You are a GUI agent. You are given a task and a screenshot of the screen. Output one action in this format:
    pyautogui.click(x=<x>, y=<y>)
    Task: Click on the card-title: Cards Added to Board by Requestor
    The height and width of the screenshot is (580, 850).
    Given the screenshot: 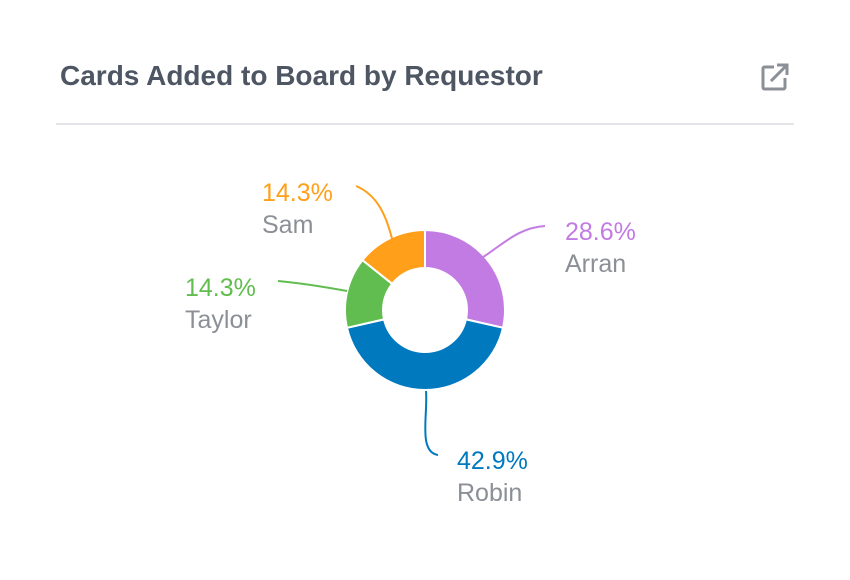 What is the action you would take?
    pyautogui.click(x=301, y=75)
    